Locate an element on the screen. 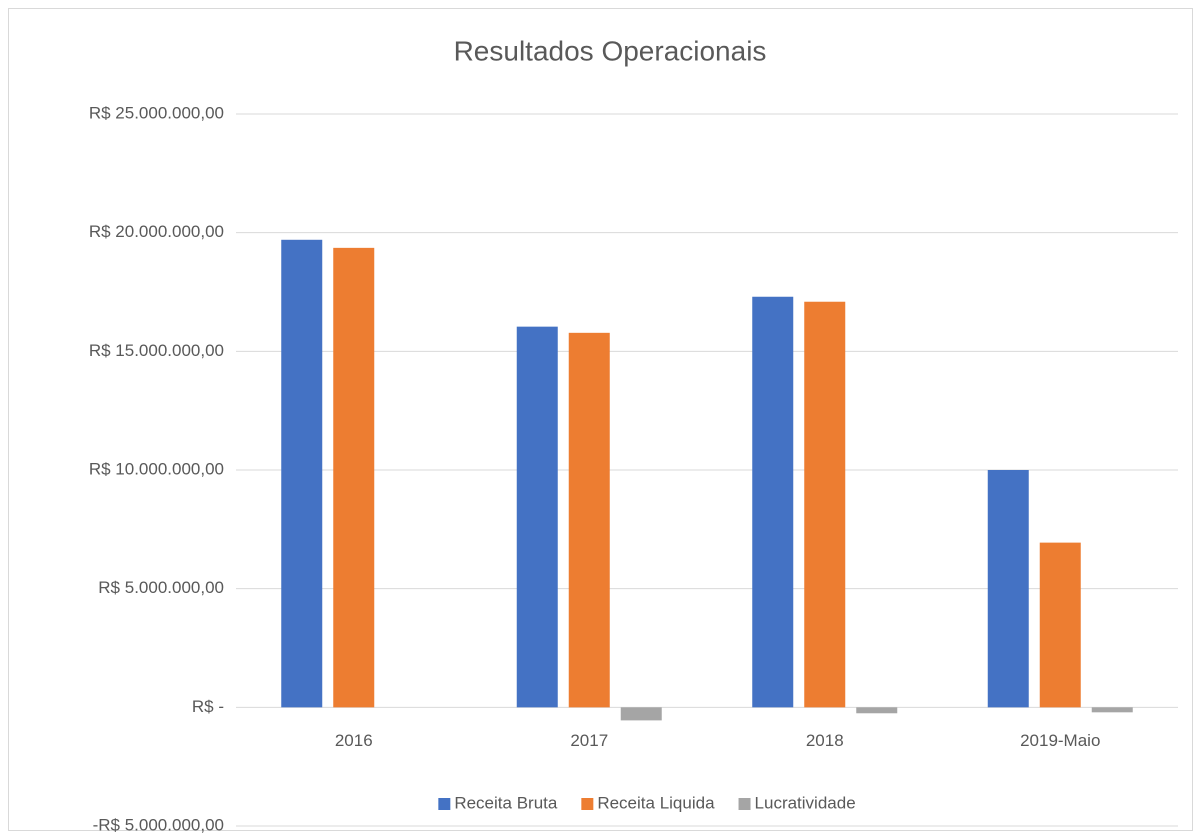 Image resolution: width=1201 pixels, height=839 pixels. legend-label: Lucratividade is located at coordinates (805, 802).